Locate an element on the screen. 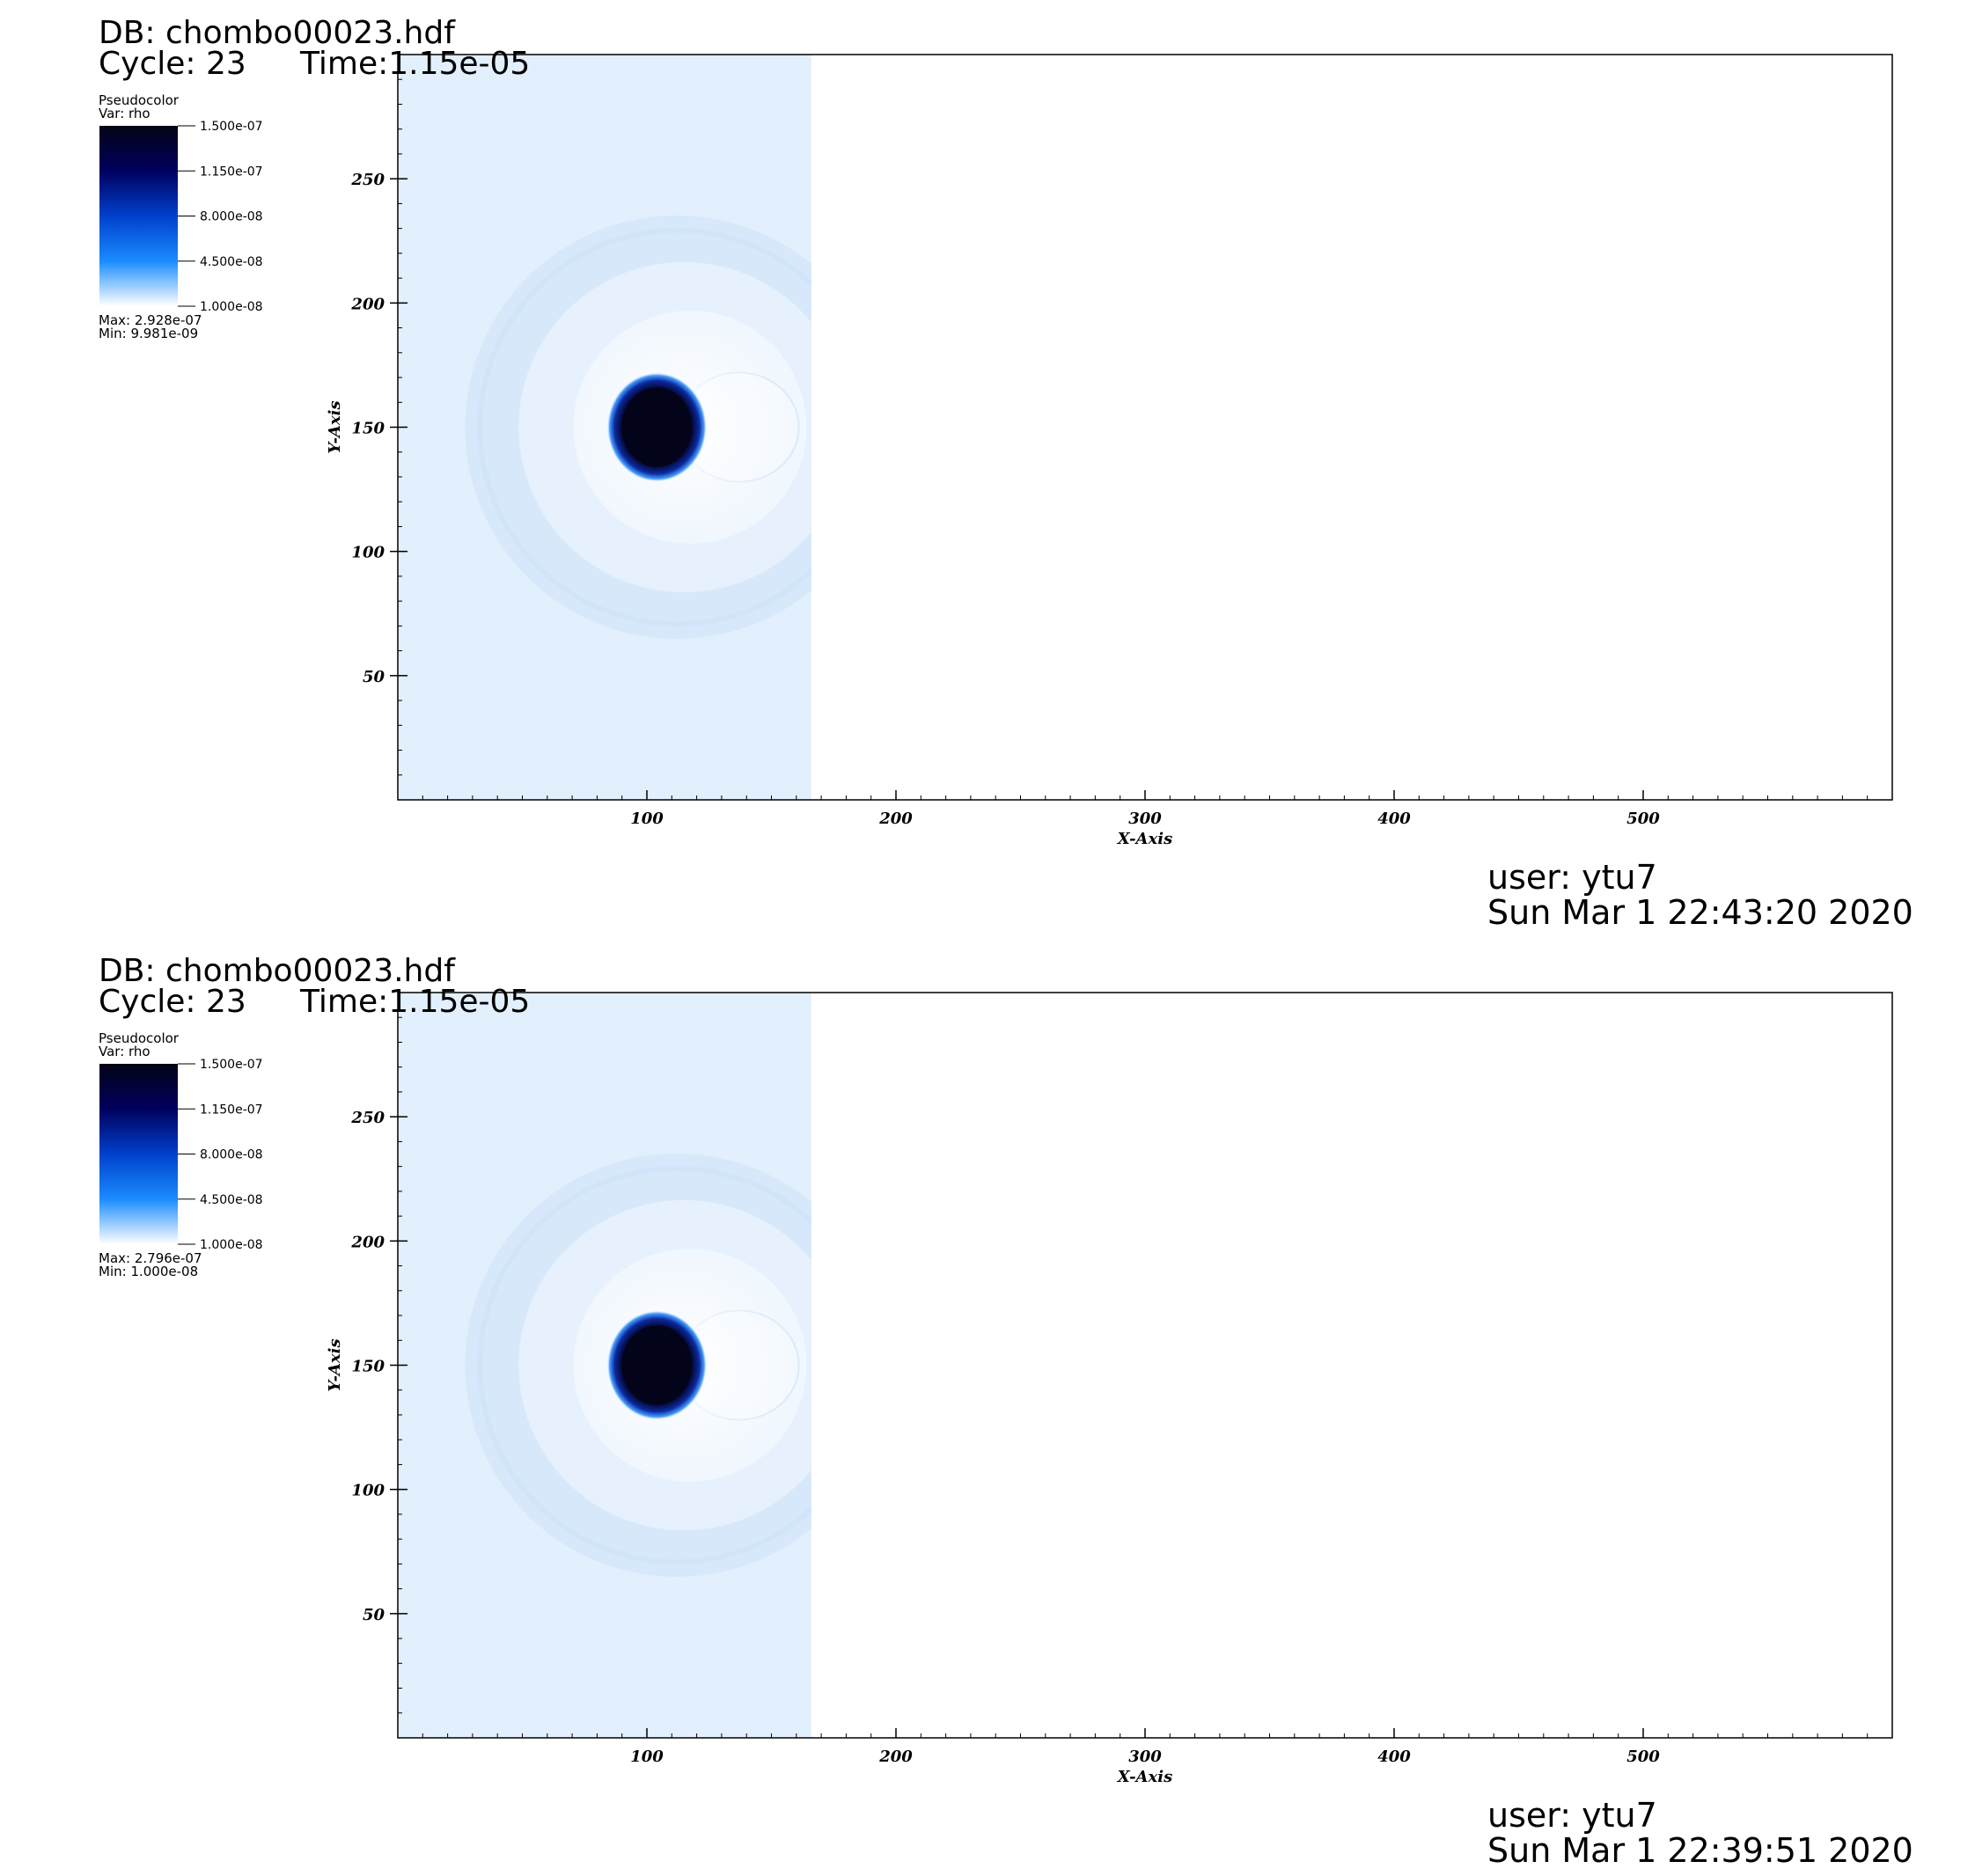  date-label: Sun Mar 1 22:43:20 2020 is located at coordinates (1700, 912).